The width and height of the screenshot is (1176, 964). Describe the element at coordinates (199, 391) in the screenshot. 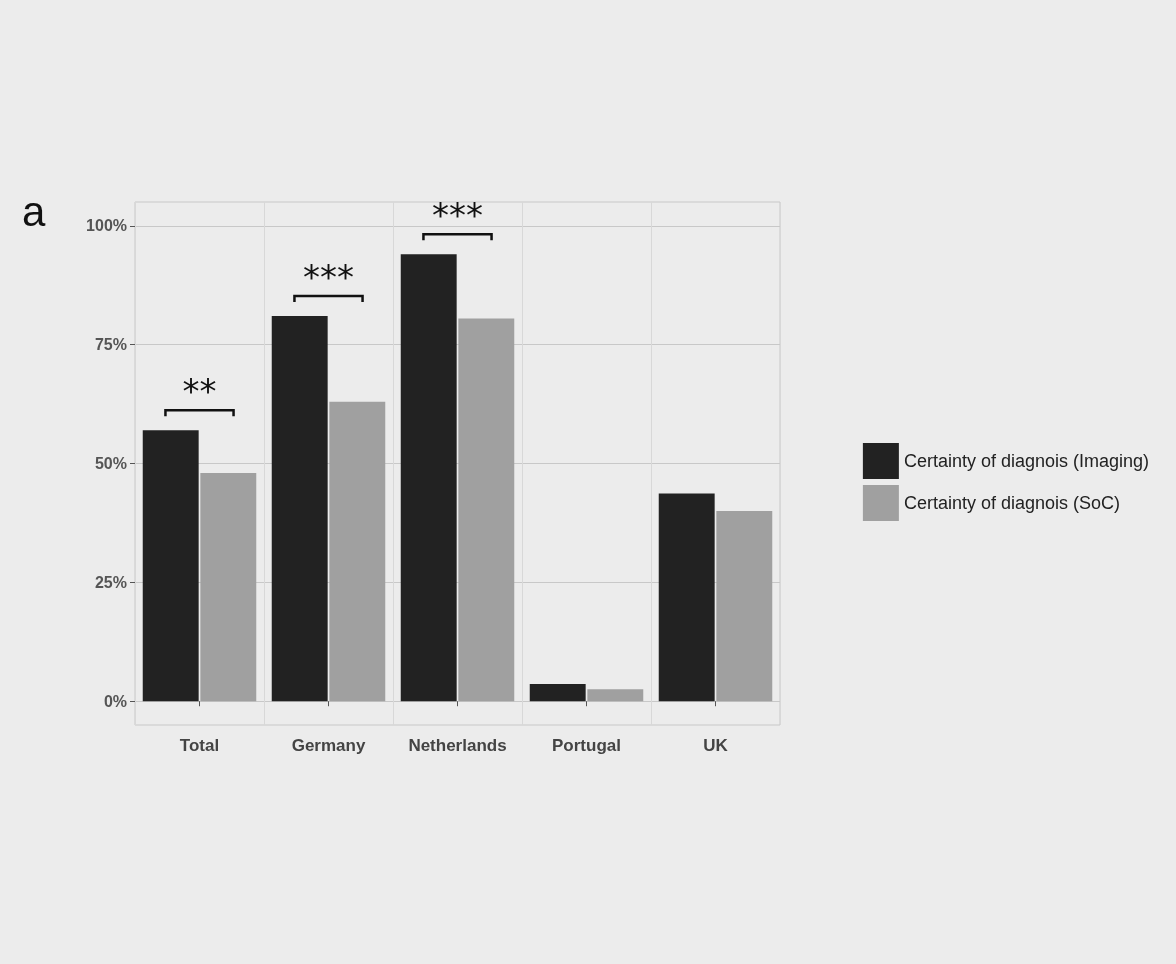

I see `annotation: **` at that location.